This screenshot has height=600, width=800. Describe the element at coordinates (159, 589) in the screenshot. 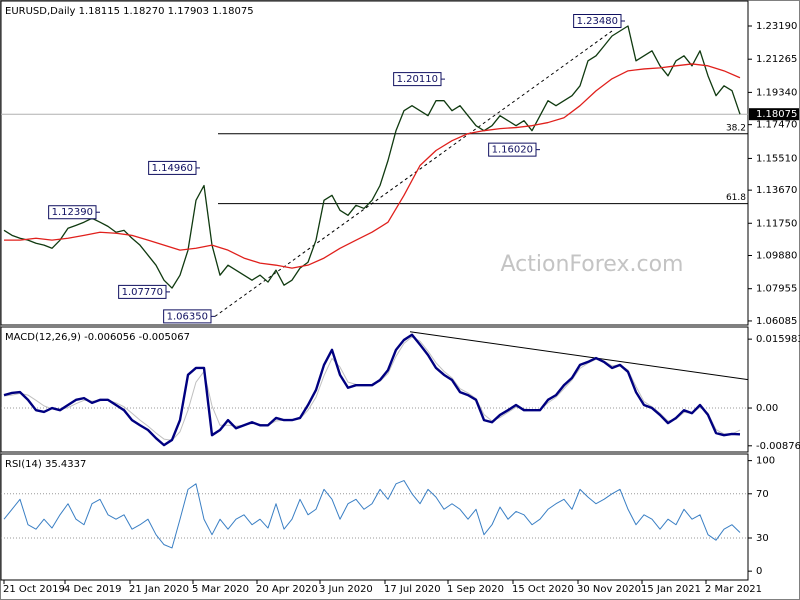

I see `x-tick-label: 21 Jan 2020` at that location.